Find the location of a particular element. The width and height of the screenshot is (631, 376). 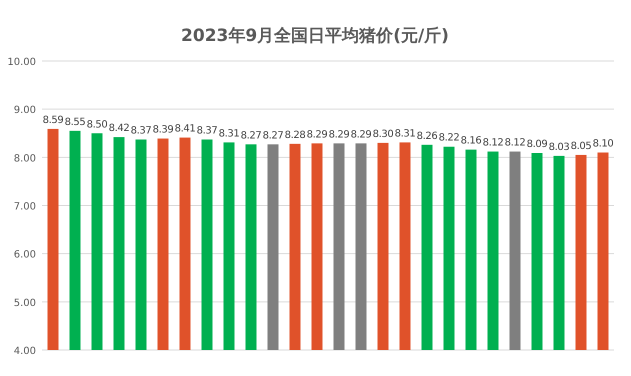

y-tick-label: 7.00 is located at coordinates (25, 207).